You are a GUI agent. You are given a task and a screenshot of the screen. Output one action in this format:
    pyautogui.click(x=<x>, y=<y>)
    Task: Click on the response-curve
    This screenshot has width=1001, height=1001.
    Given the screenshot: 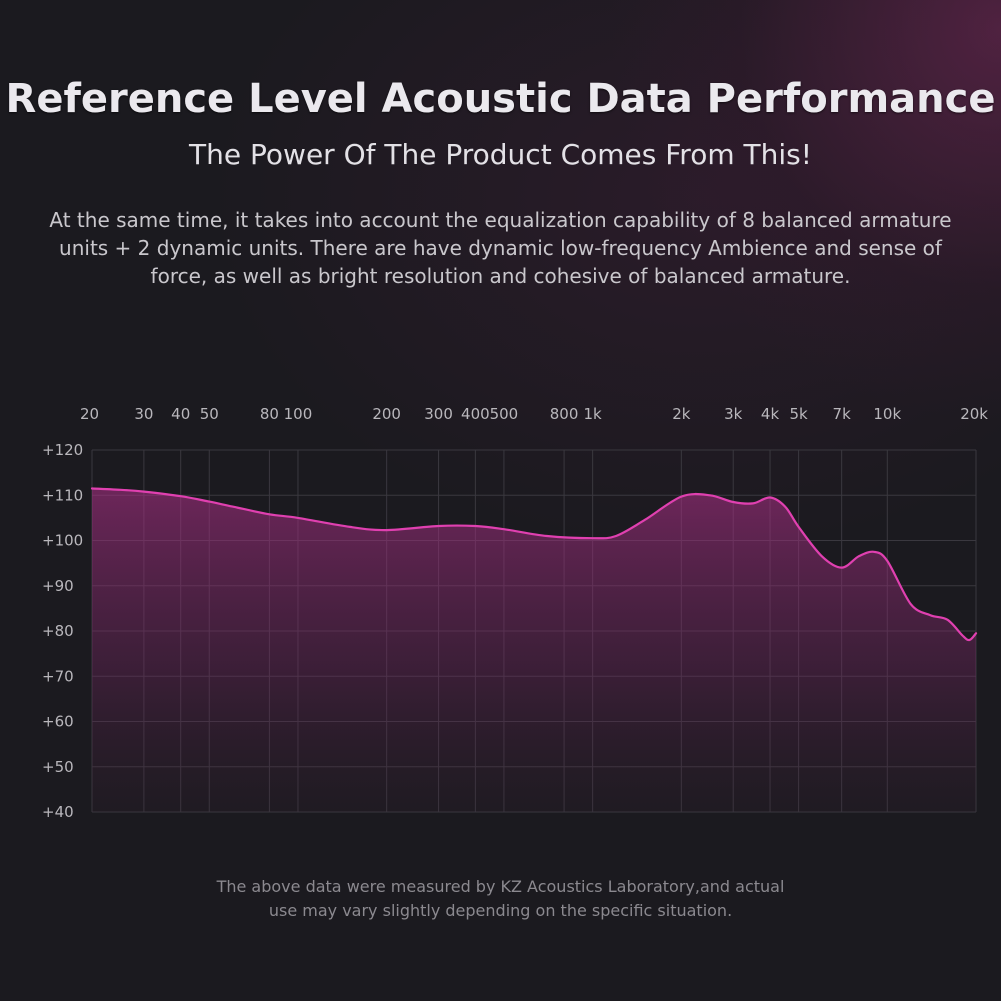 What is the action you would take?
    pyautogui.click(x=534, y=564)
    